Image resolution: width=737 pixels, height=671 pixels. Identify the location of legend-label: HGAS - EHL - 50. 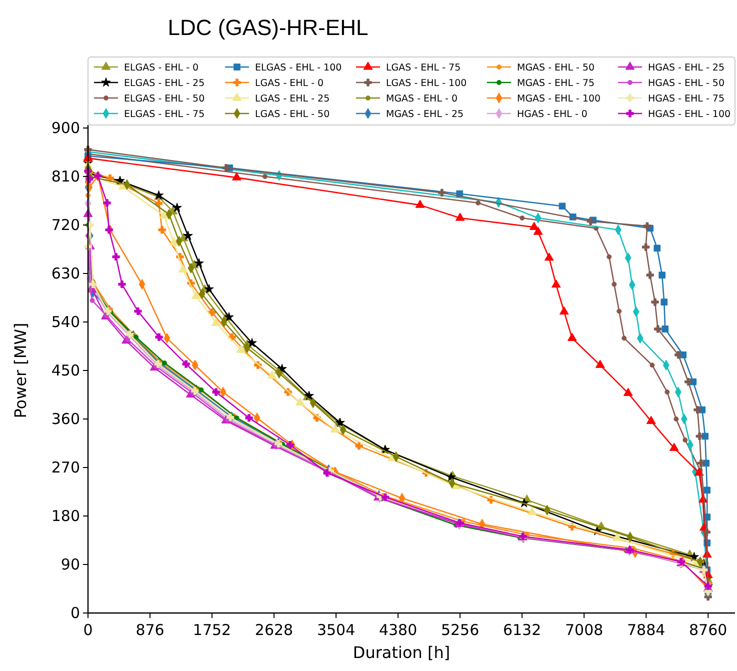
(686, 83).